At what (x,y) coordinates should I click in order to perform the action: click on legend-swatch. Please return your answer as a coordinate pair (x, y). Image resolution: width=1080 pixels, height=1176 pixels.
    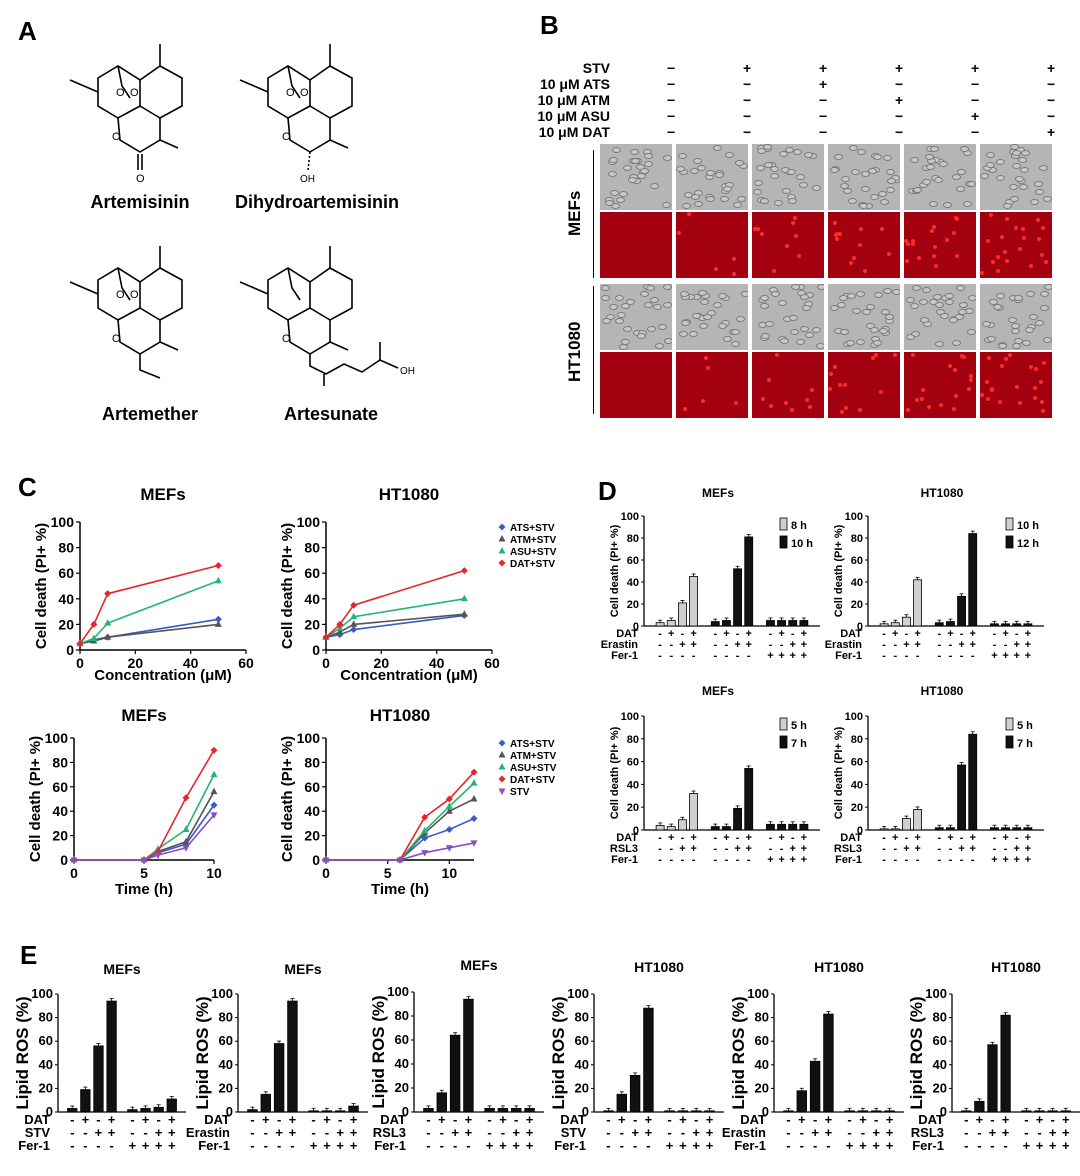
    Looking at the image, I should click on (1009, 724).